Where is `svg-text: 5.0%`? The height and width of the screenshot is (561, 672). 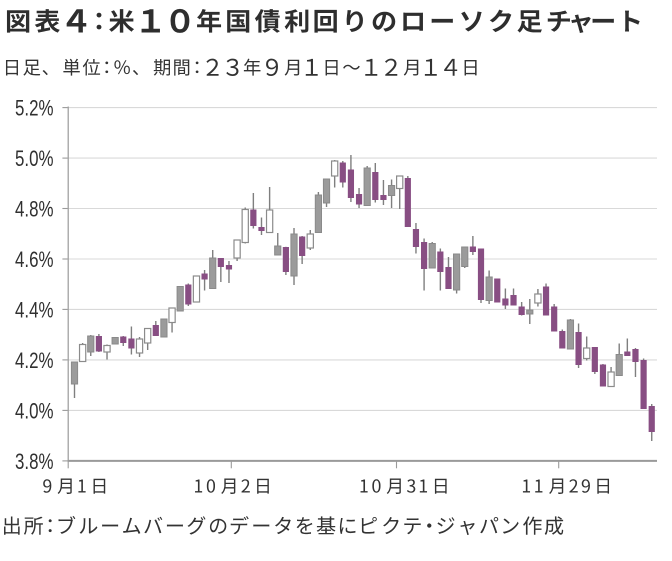
svg-text: 5.0% is located at coordinates (34, 158).